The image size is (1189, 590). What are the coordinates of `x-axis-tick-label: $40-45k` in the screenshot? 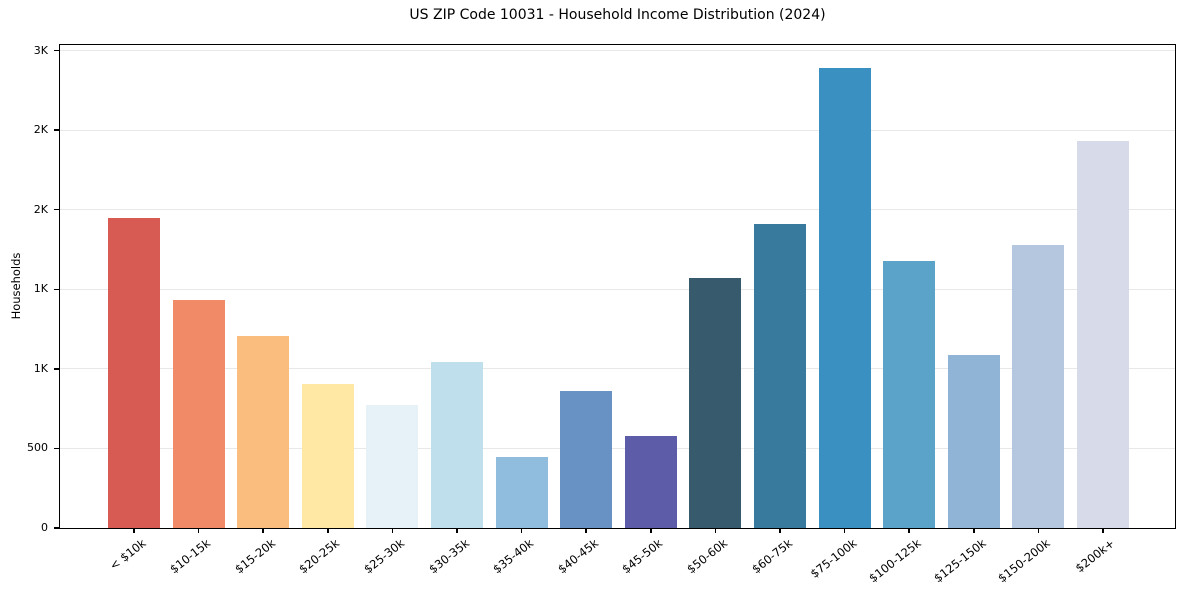 It's located at (577, 556).